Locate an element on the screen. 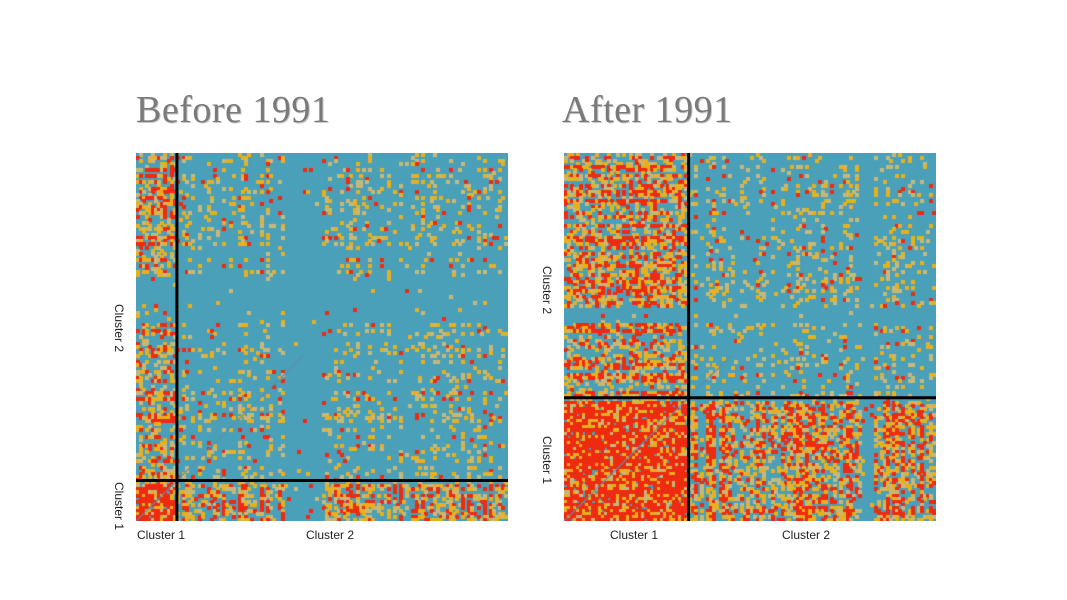 The width and height of the screenshot is (1067, 600). panel-title-before: Before 1991 is located at coordinates (233, 110).